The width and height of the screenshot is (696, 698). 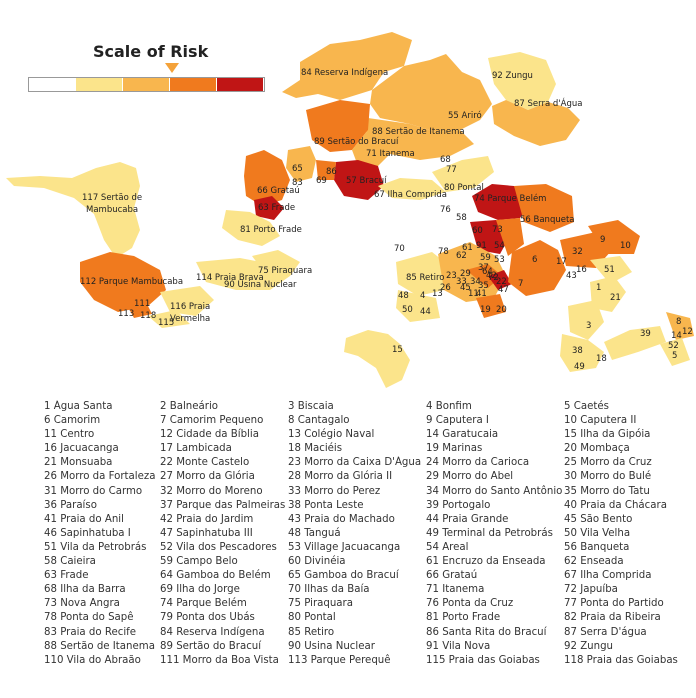 What do you see at coordinates (344, 73) in the screenshot?
I see `map-label: 84 Reserva Indígena` at bounding box center [344, 73].